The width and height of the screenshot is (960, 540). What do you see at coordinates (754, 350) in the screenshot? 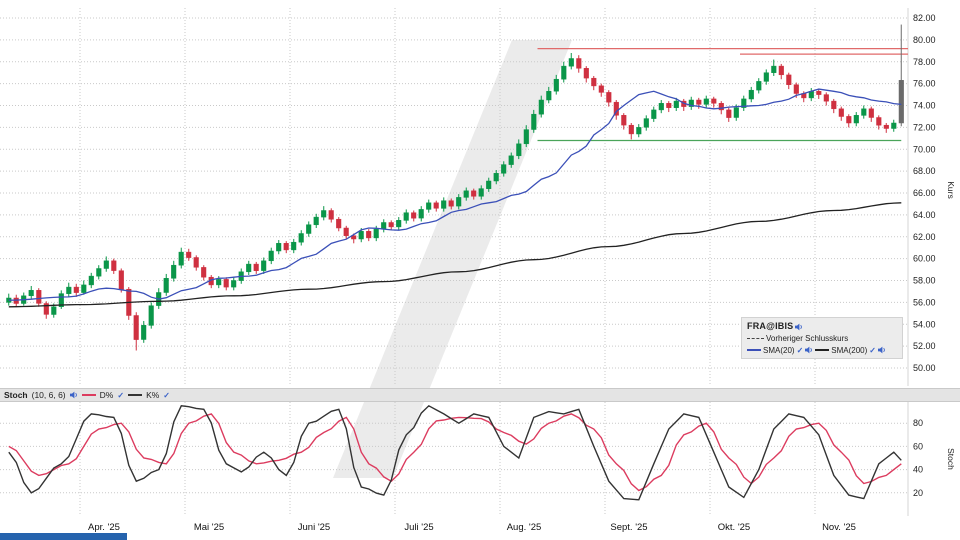
I see `sma20-line-sample` at bounding box center [754, 350].